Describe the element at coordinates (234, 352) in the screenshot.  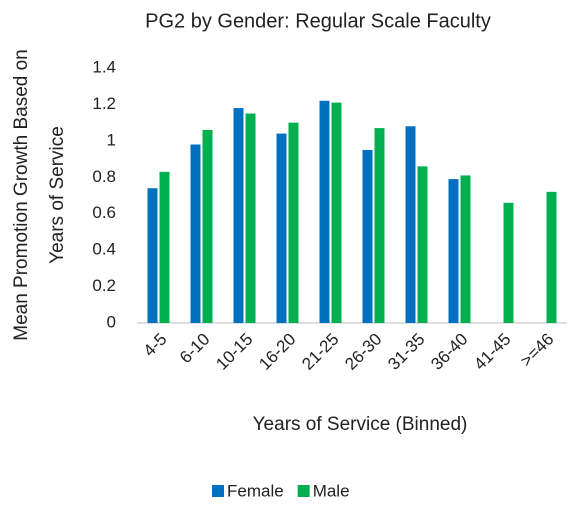
I see `x-tick-label: 10-15` at that location.